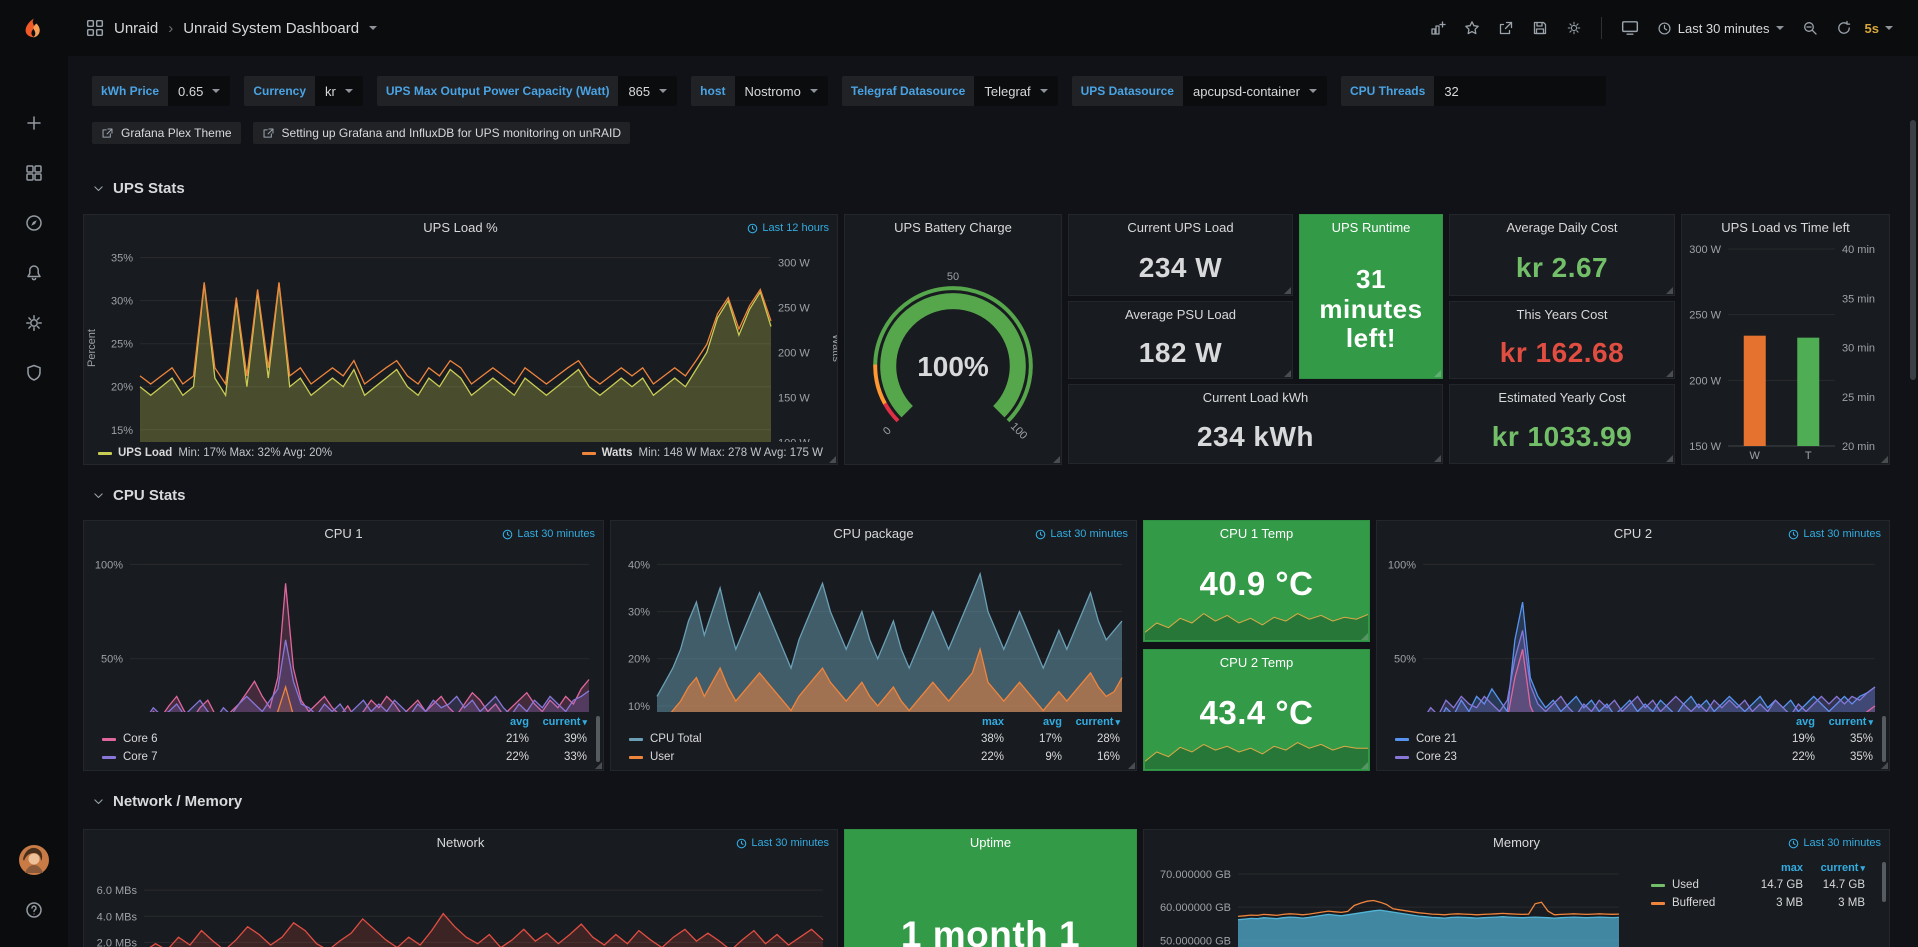 The width and height of the screenshot is (1918, 947). What do you see at coordinates (1540, 28) in the screenshot?
I see `save-button` at bounding box center [1540, 28].